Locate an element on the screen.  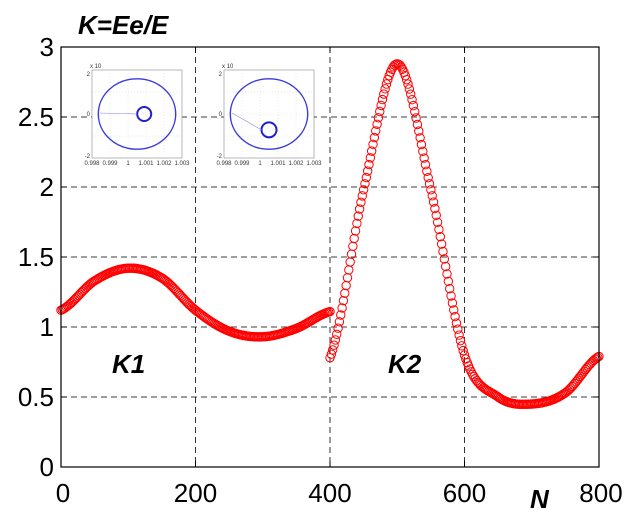
y-tick-label: 1.5 is located at coordinates (36, 257).